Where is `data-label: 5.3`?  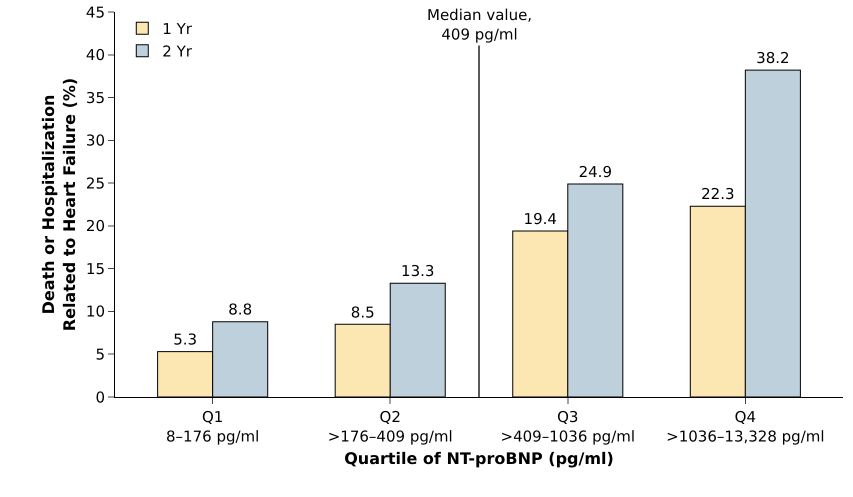 data-label: 5.3 is located at coordinates (185, 339).